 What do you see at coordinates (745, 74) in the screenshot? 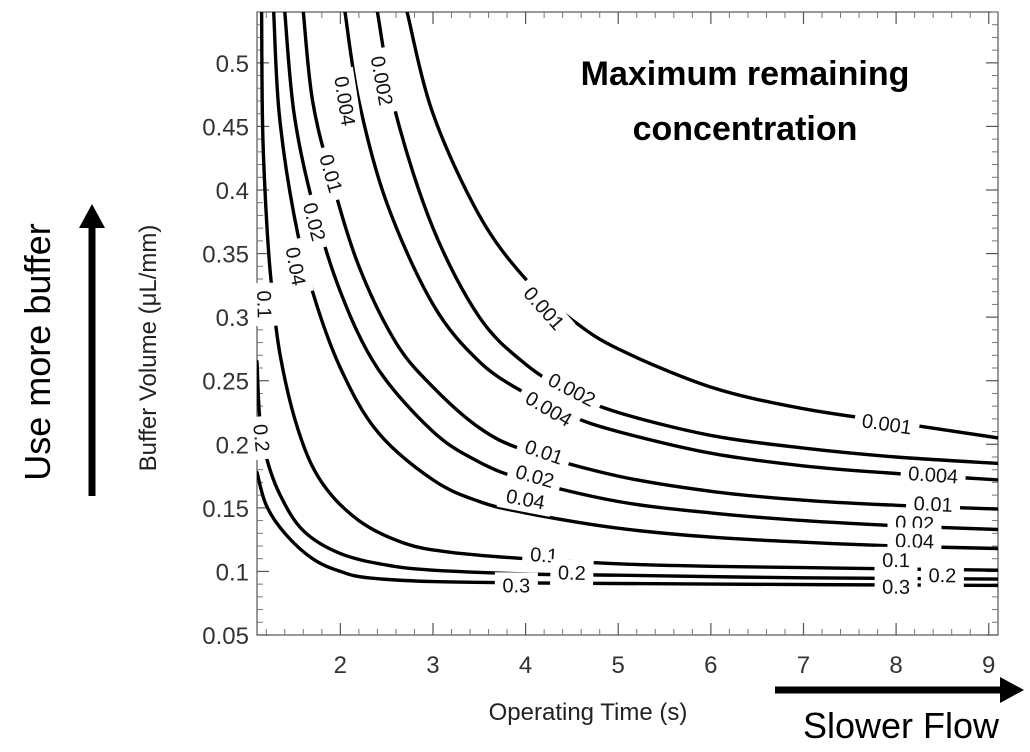
I see `chart-title-line-1: Maximum remaining` at bounding box center [745, 74].